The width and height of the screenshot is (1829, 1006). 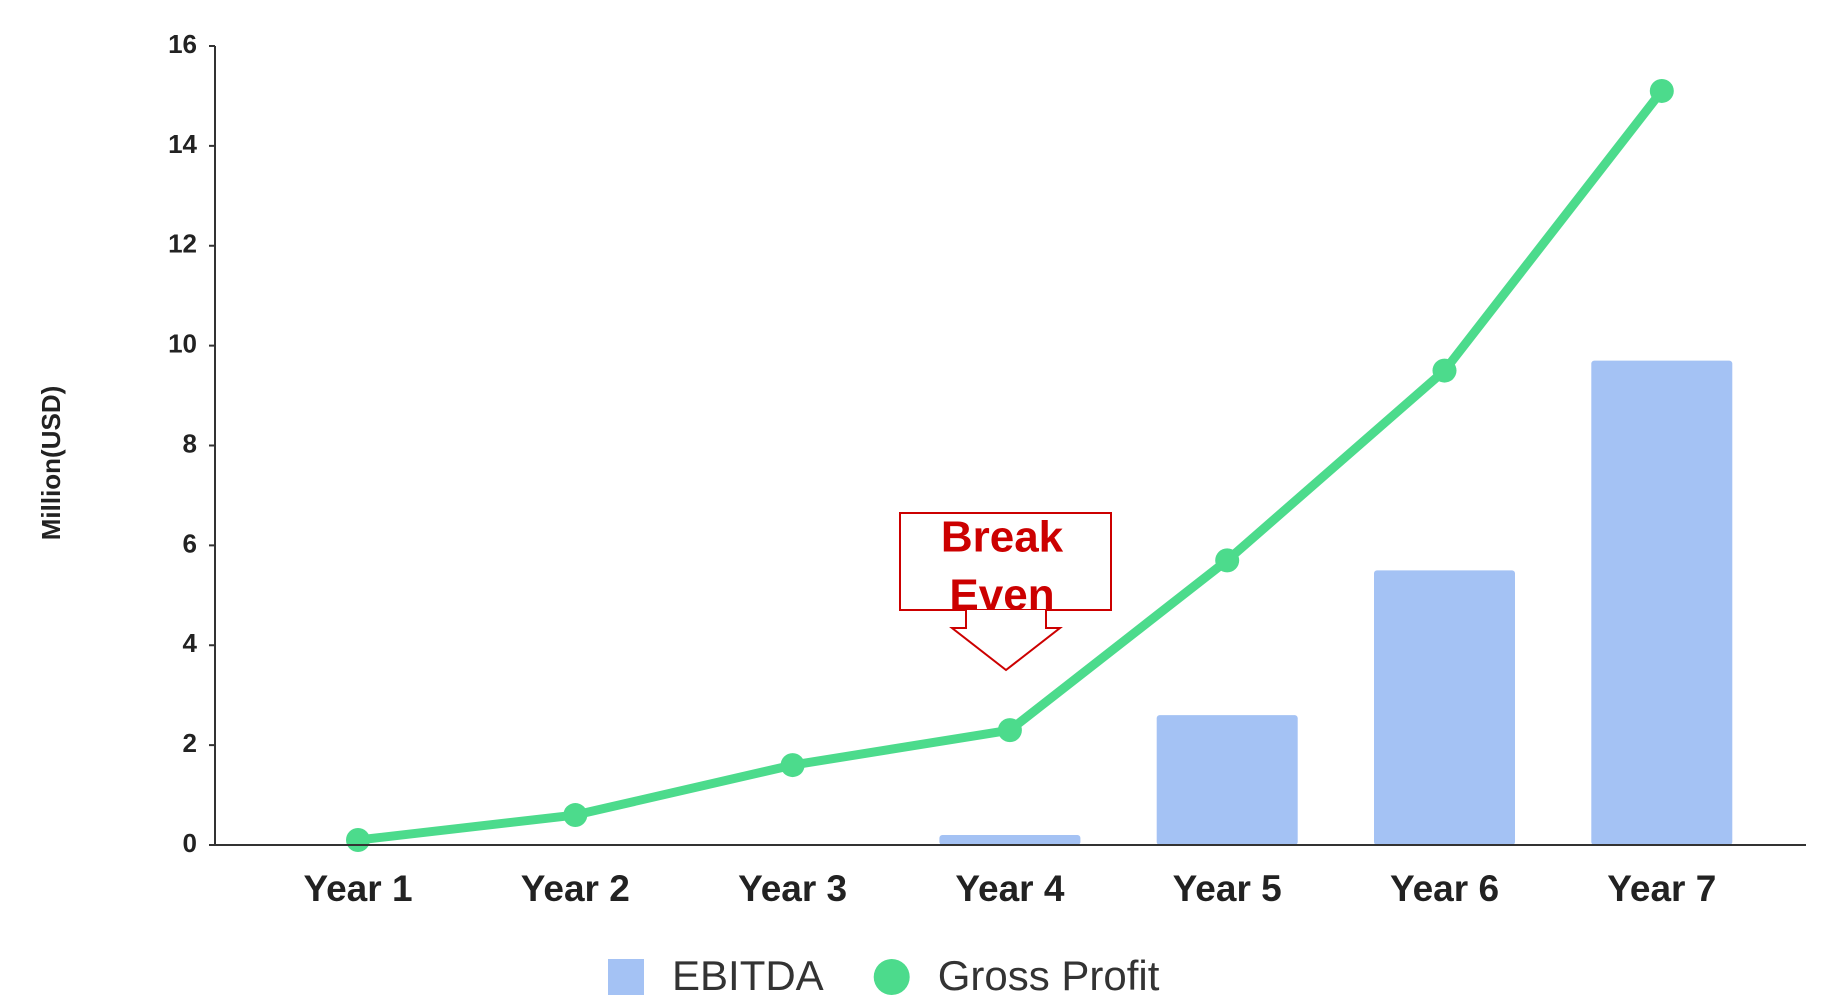 What do you see at coordinates (357, 888) in the screenshot?
I see `x-tick-label: Year 1` at bounding box center [357, 888].